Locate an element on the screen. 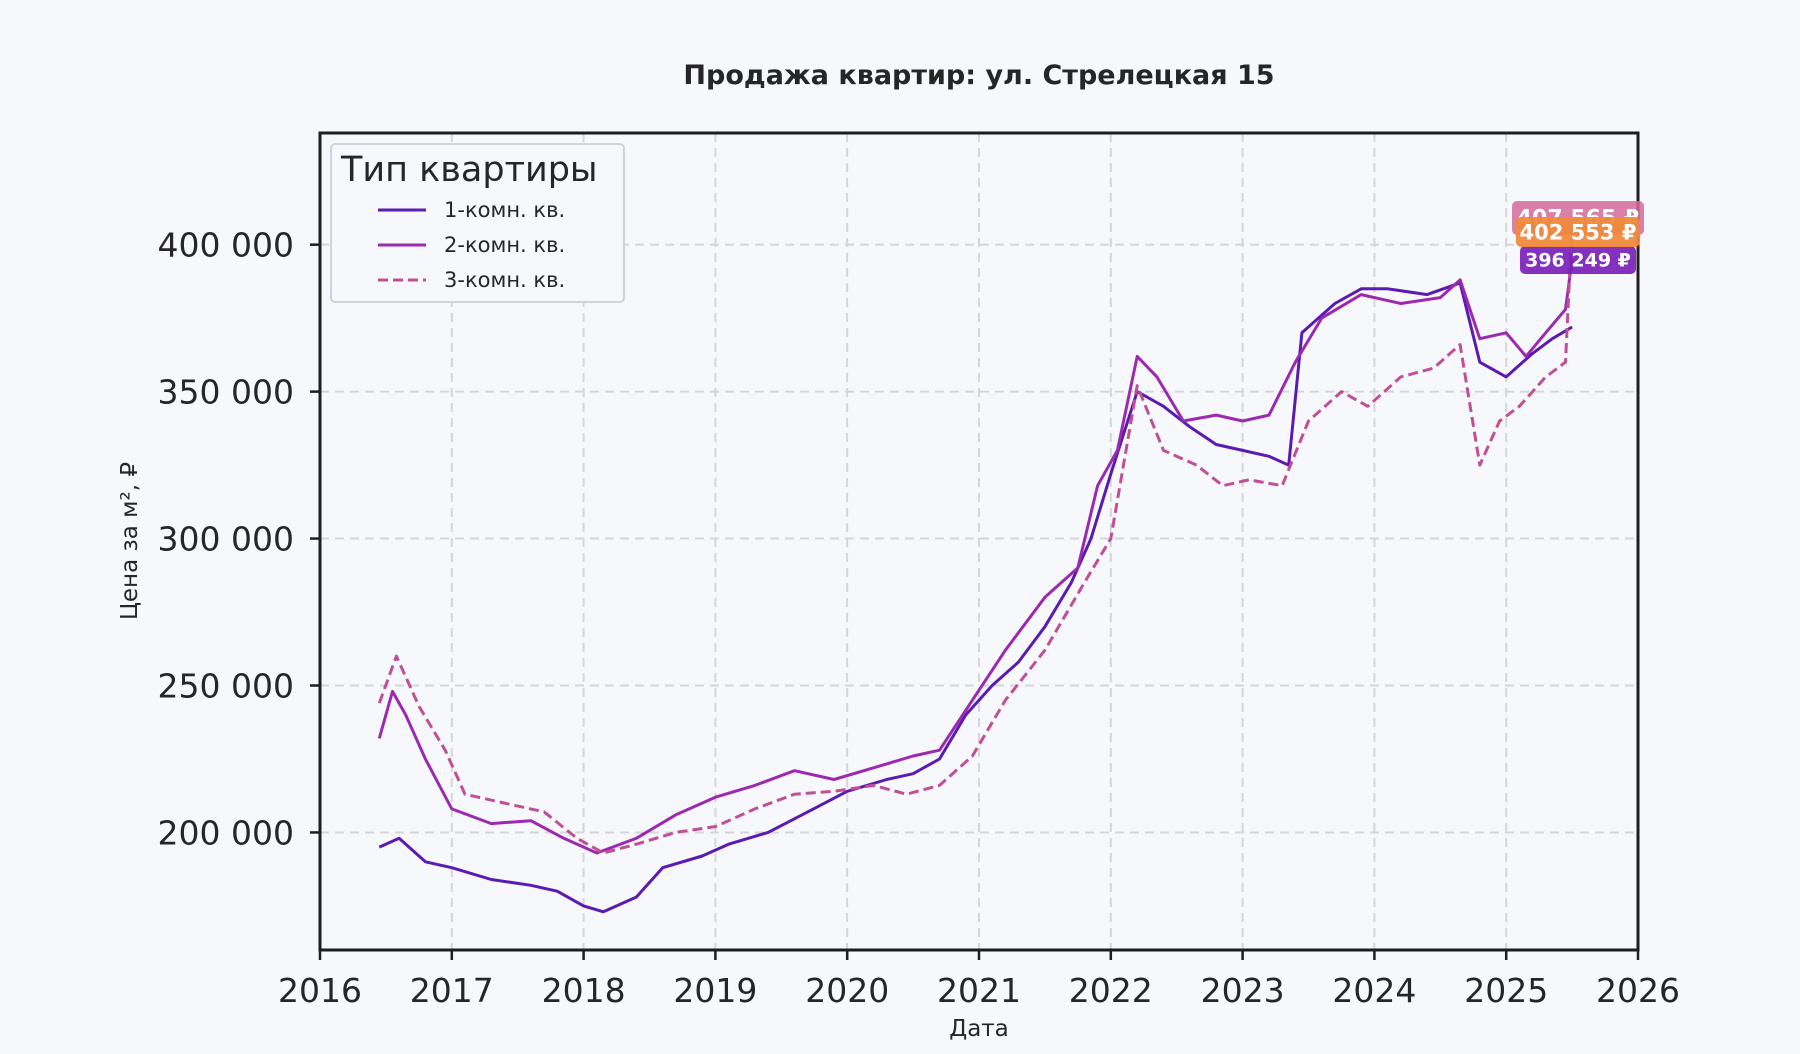 The height and width of the screenshot is (1054, 1800). x-tick-label: 2020 is located at coordinates (847, 990).